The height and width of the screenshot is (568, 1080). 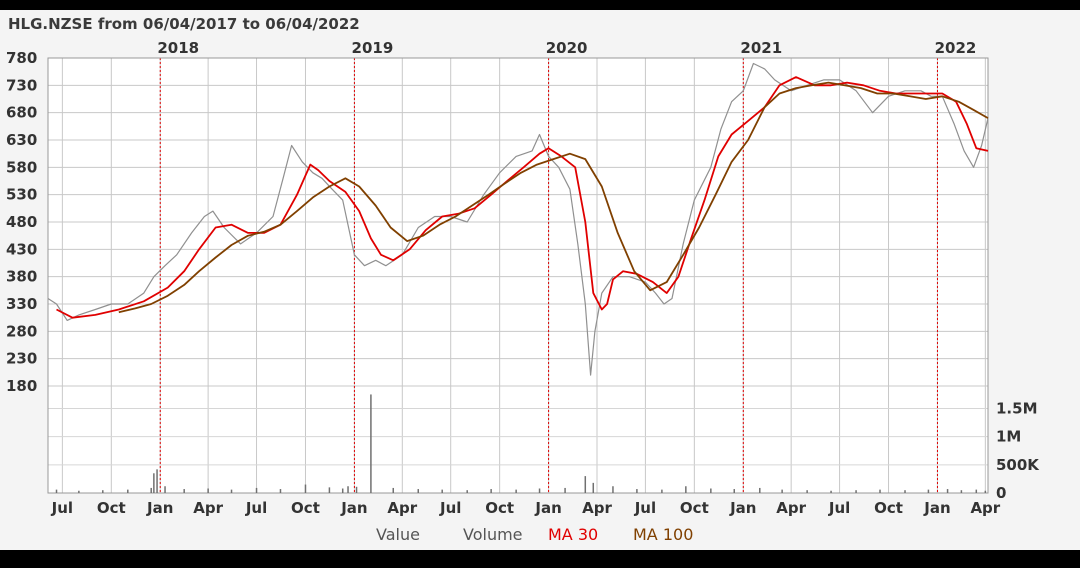 I want to click on year-label: 2022, so click(x=956, y=48).